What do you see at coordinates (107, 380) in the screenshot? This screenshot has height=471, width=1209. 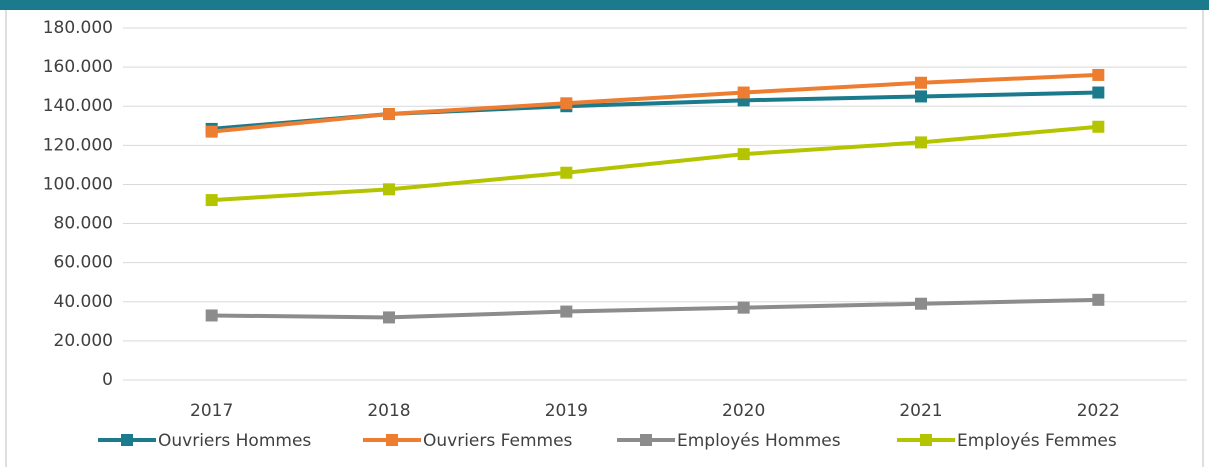 I see `y-tick-label: 0` at bounding box center [107, 380].